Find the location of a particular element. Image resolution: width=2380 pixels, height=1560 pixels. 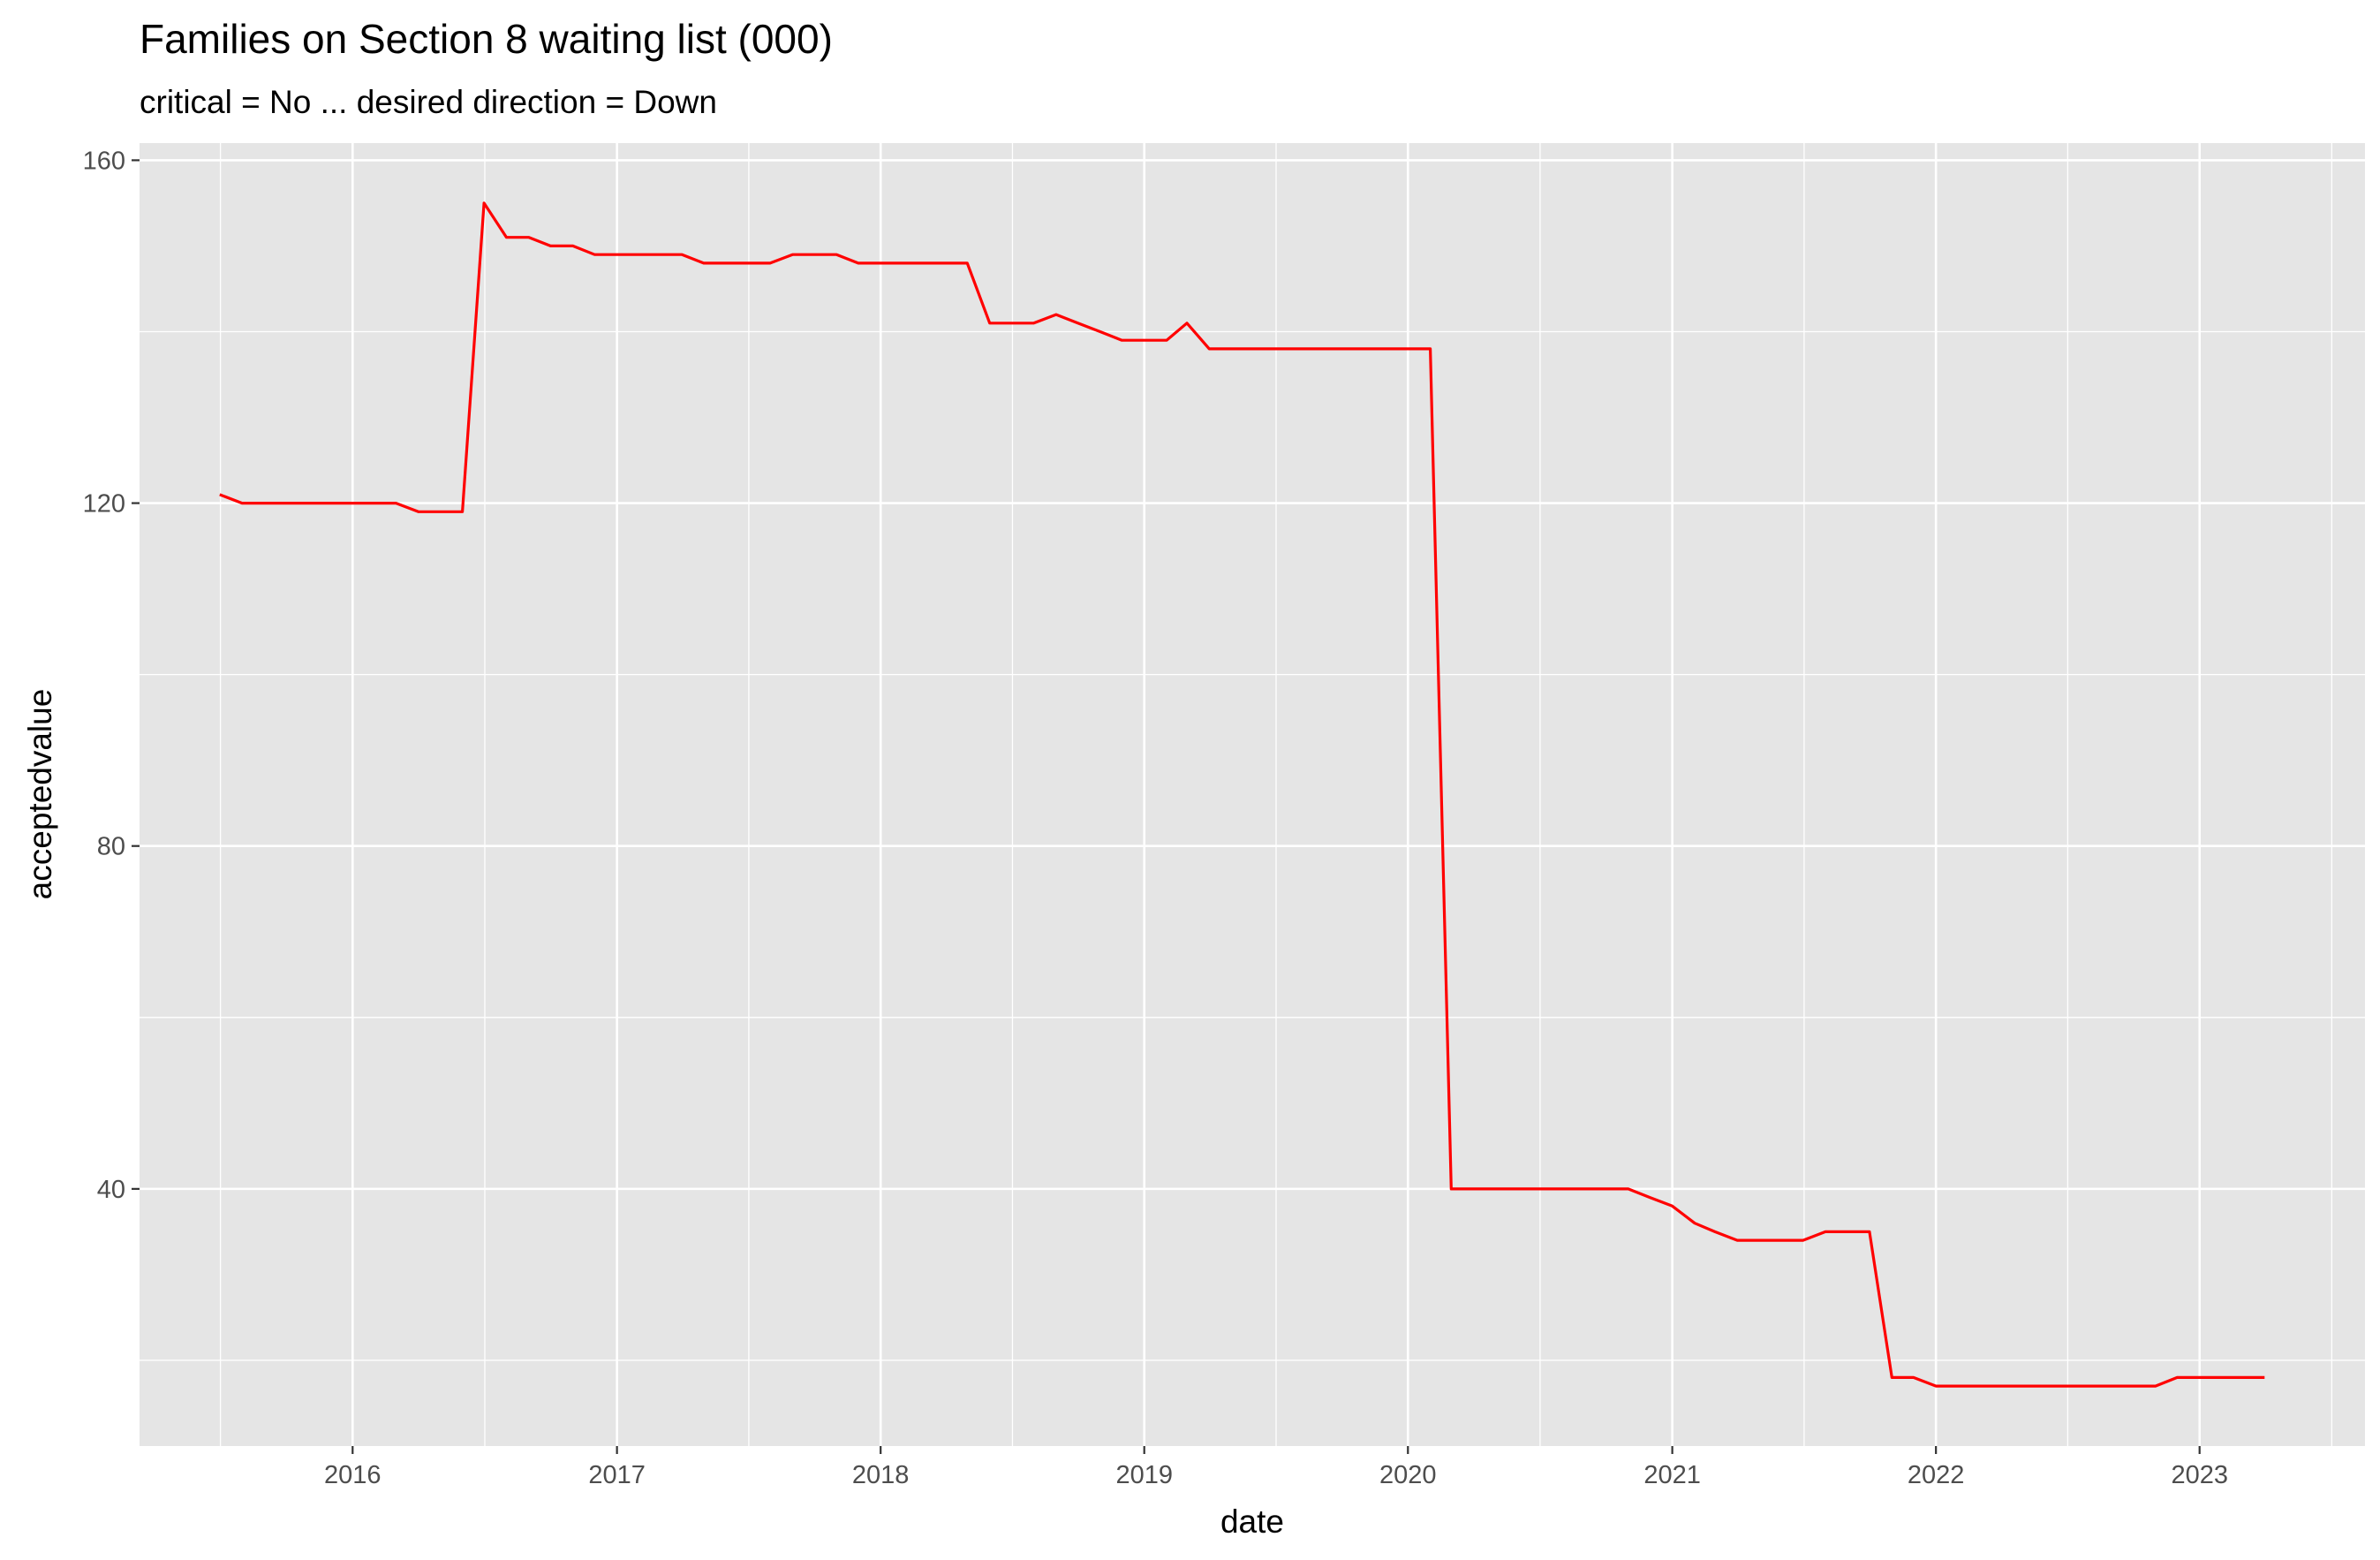

y-tick-label: 160 is located at coordinates (104, 161).